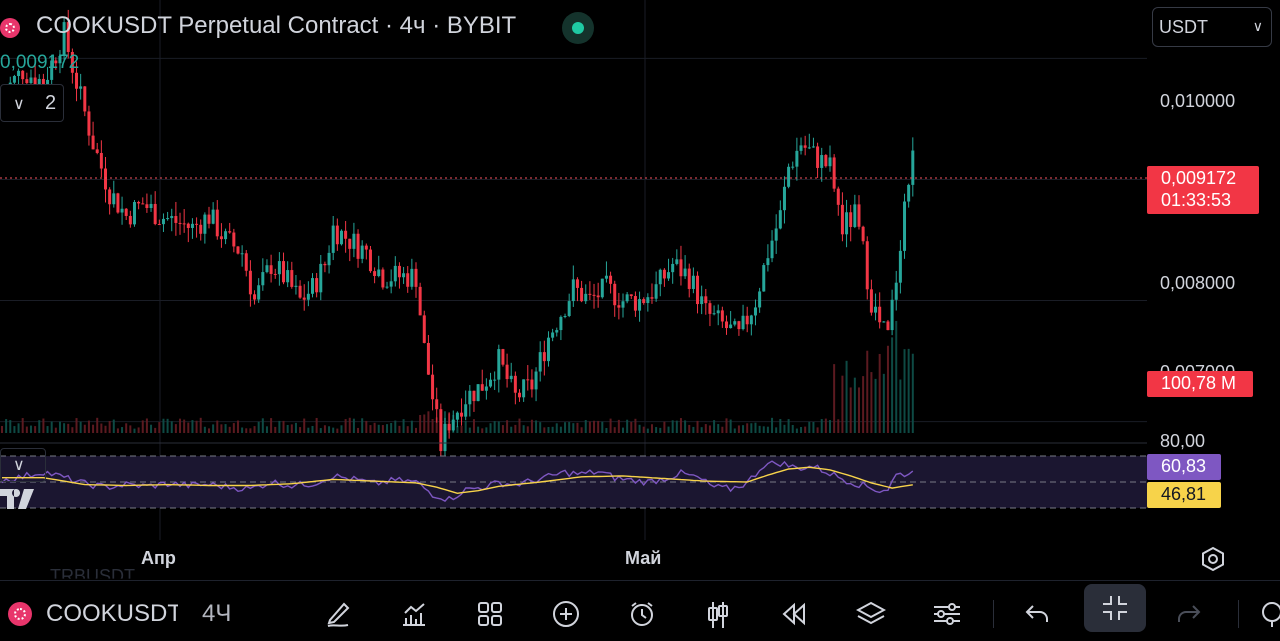 The width and height of the screenshot is (1280, 641). I want to click on pencil-icon, so click(338, 614).